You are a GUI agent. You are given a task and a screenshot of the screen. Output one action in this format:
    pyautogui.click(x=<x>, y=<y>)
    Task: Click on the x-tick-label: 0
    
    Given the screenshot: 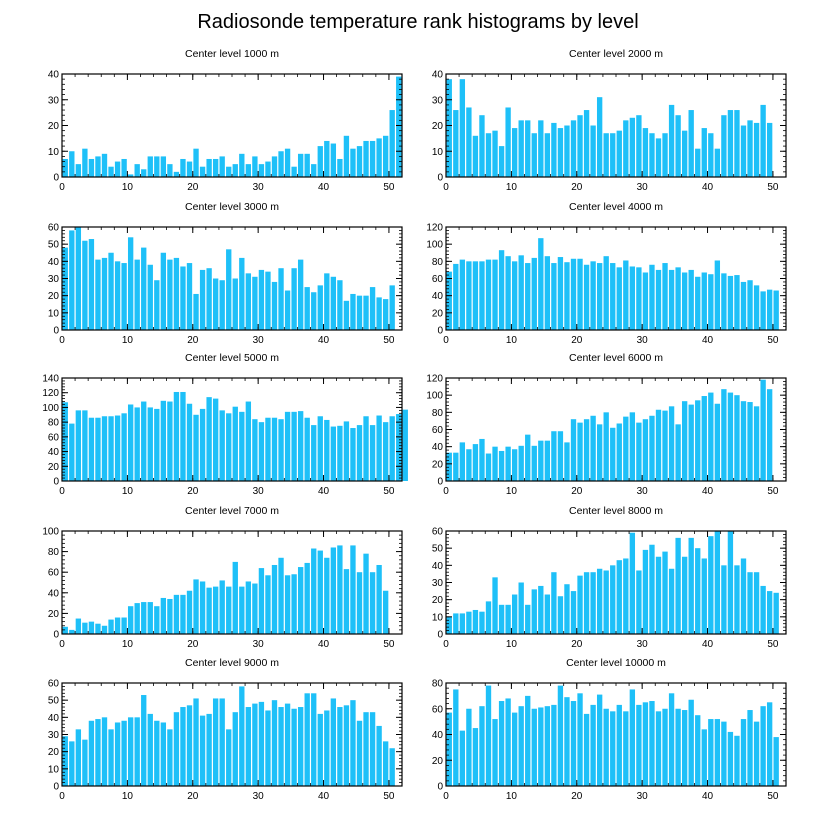 What is the action you would take?
    pyautogui.click(x=62, y=644)
    